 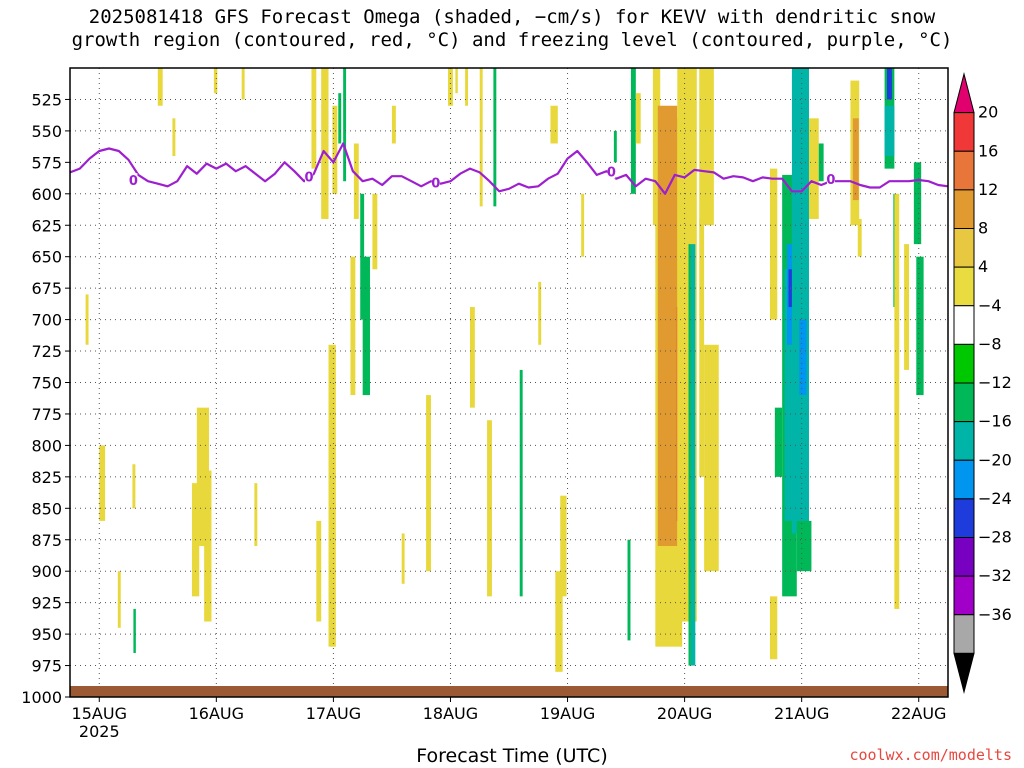 What do you see at coordinates (46, 320) in the screenshot?
I see `y-tick-label: 700` at bounding box center [46, 320].